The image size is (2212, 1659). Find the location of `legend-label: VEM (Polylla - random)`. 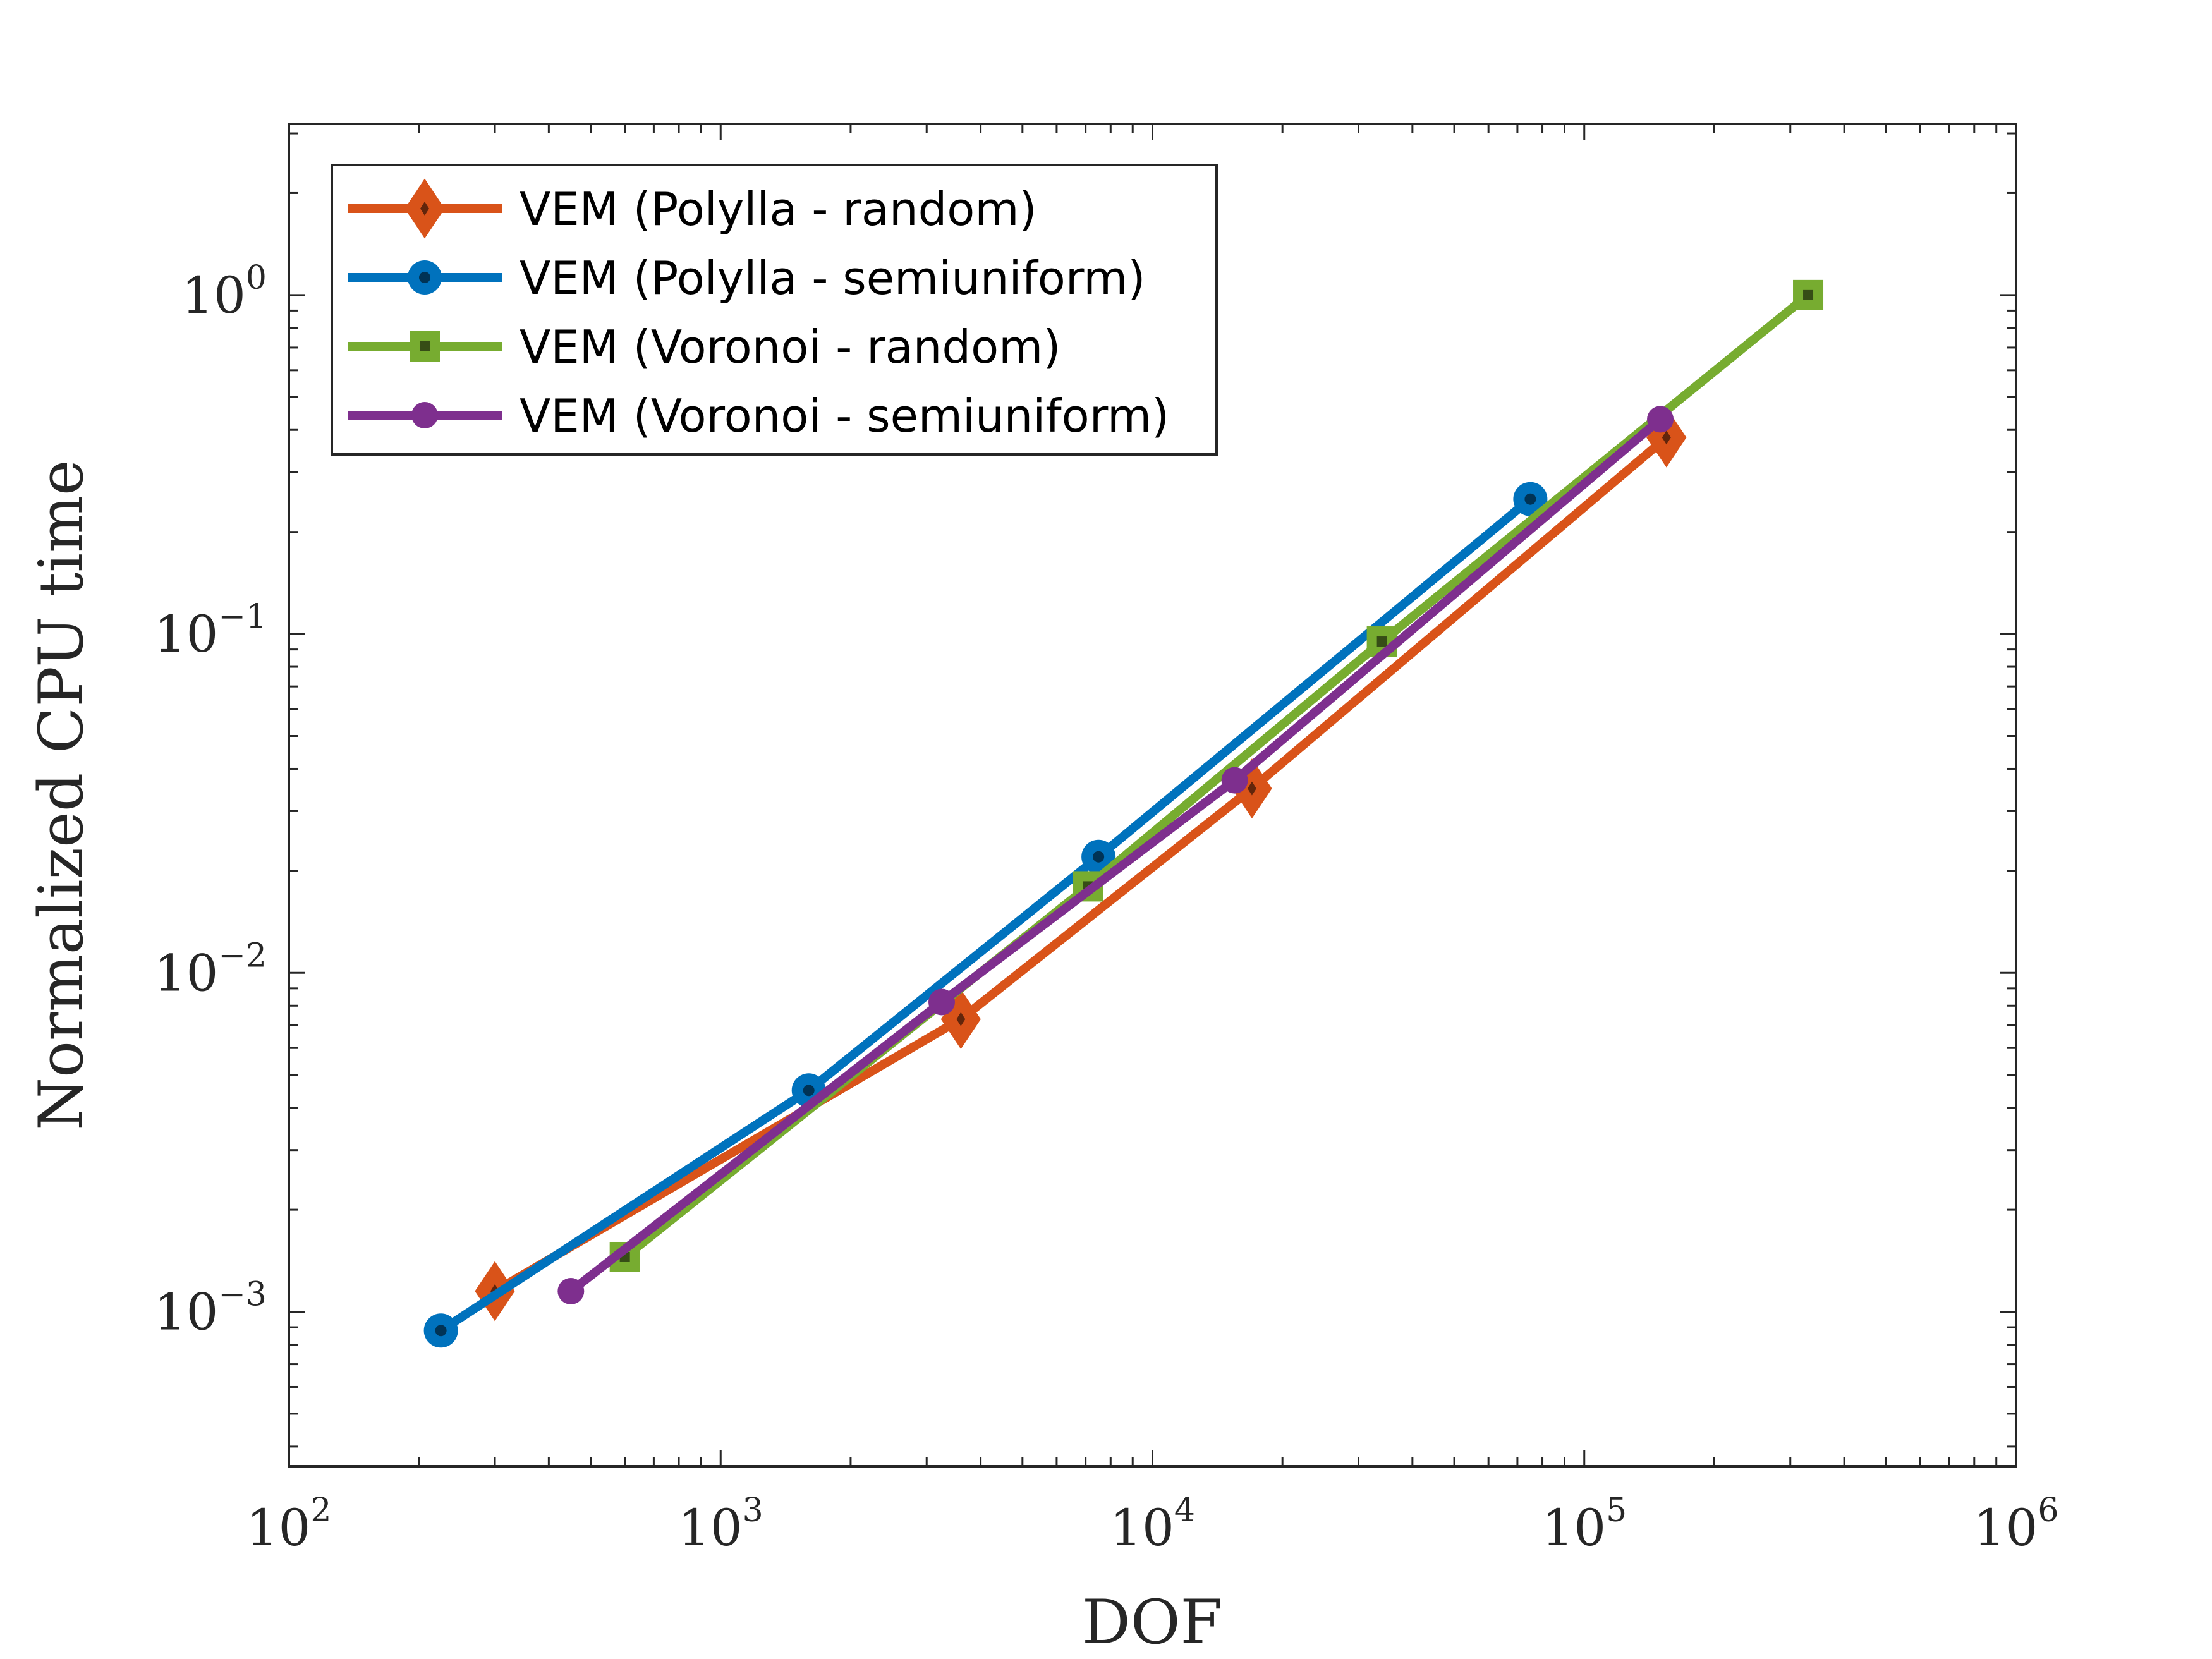

legend-label: VEM (Polylla - random) is located at coordinates (778, 210).